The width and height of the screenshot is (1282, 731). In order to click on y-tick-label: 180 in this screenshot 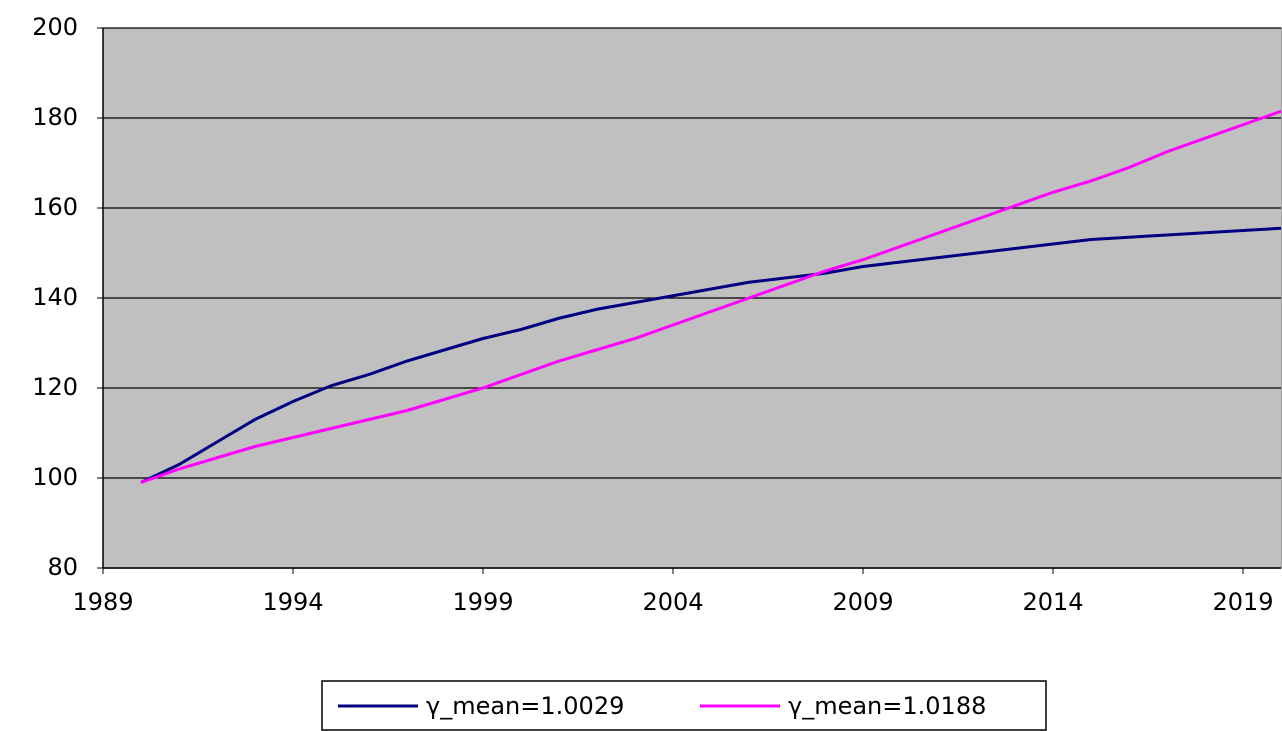, I will do `click(55, 117)`.